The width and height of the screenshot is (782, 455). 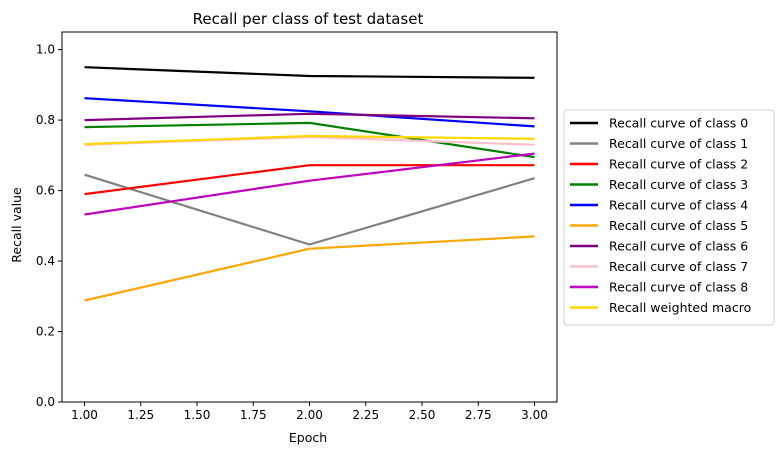 What do you see at coordinates (253, 415) in the screenshot?
I see `x-tick-label: 1.75` at bounding box center [253, 415].